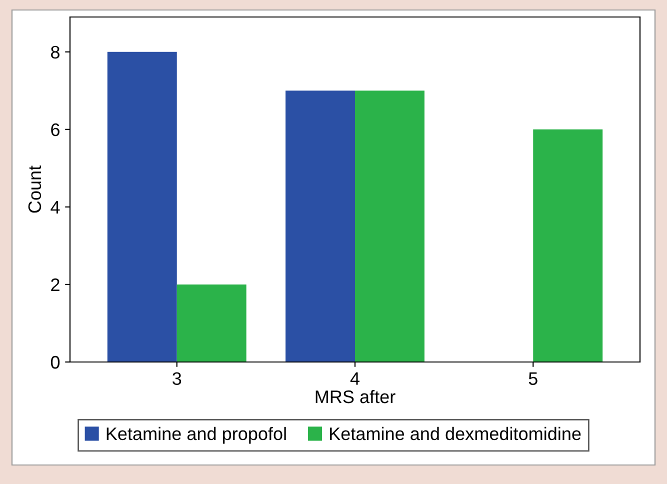 The image size is (667, 484). What do you see at coordinates (356, 397) in the screenshot?
I see `x-axis-title: MRS after` at bounding box center [356, 397].